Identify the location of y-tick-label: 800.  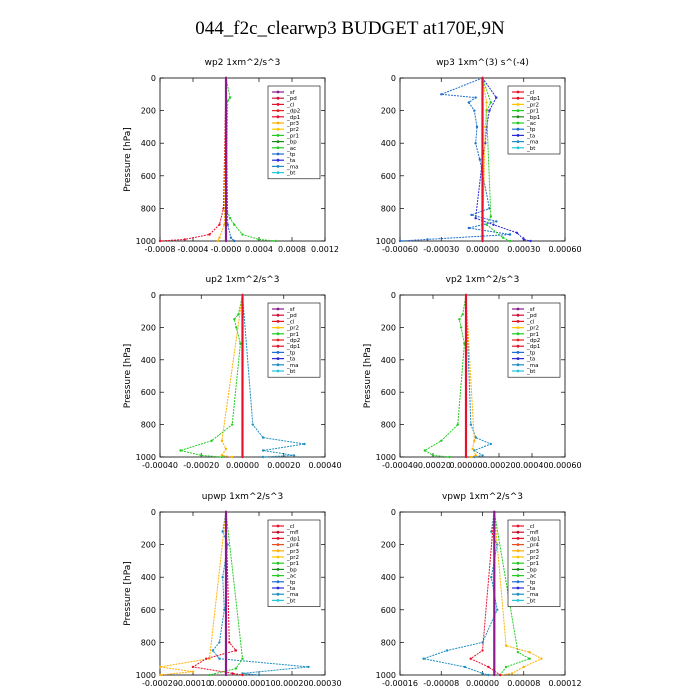
(148, 642).